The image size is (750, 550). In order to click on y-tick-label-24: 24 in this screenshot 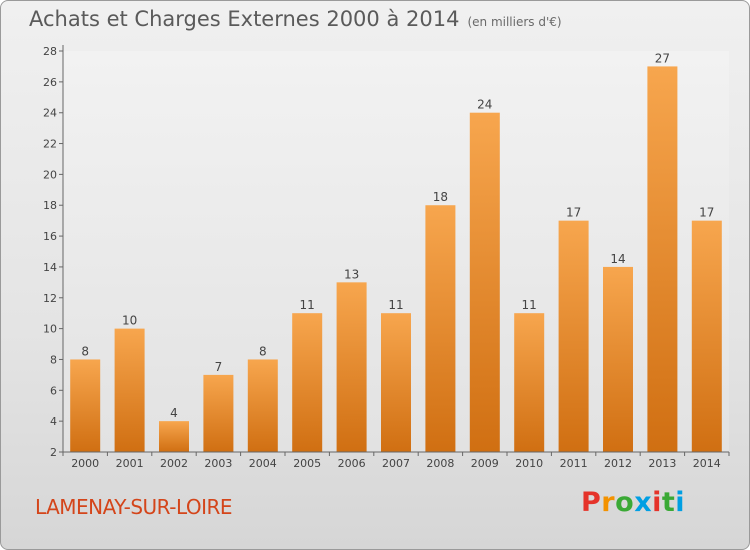, I will do `click(50, 113)`.